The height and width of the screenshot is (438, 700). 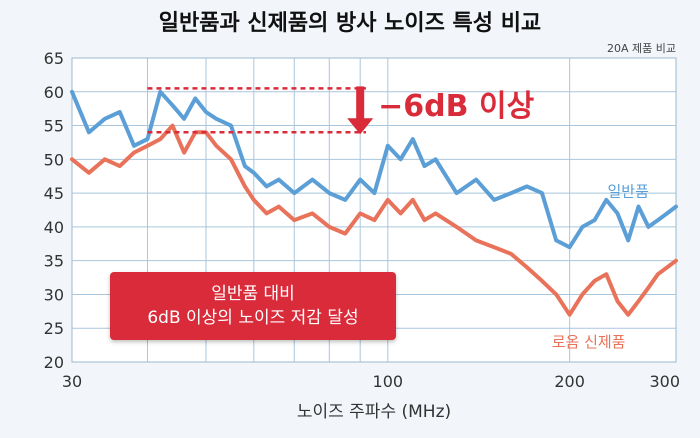 I want to click on reduction-arrow-head, so click(x=360, y=126).